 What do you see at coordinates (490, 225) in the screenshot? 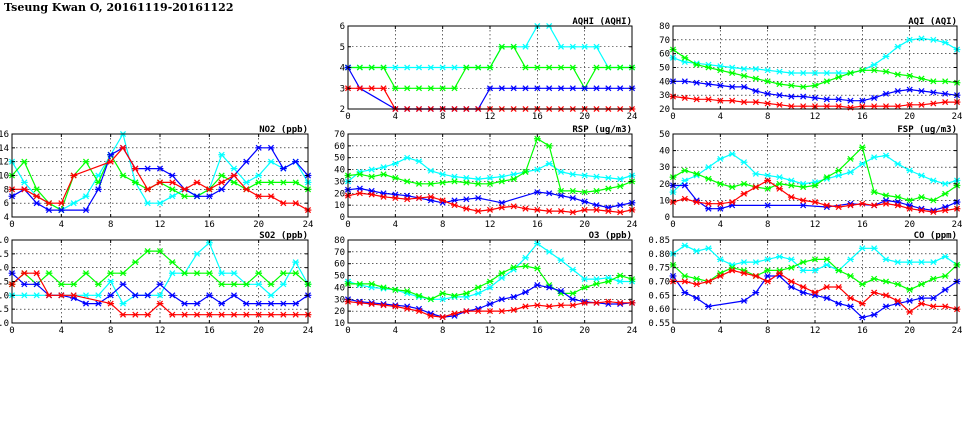
I see `x-tick-label: 12` at bounding box center [490, 225].